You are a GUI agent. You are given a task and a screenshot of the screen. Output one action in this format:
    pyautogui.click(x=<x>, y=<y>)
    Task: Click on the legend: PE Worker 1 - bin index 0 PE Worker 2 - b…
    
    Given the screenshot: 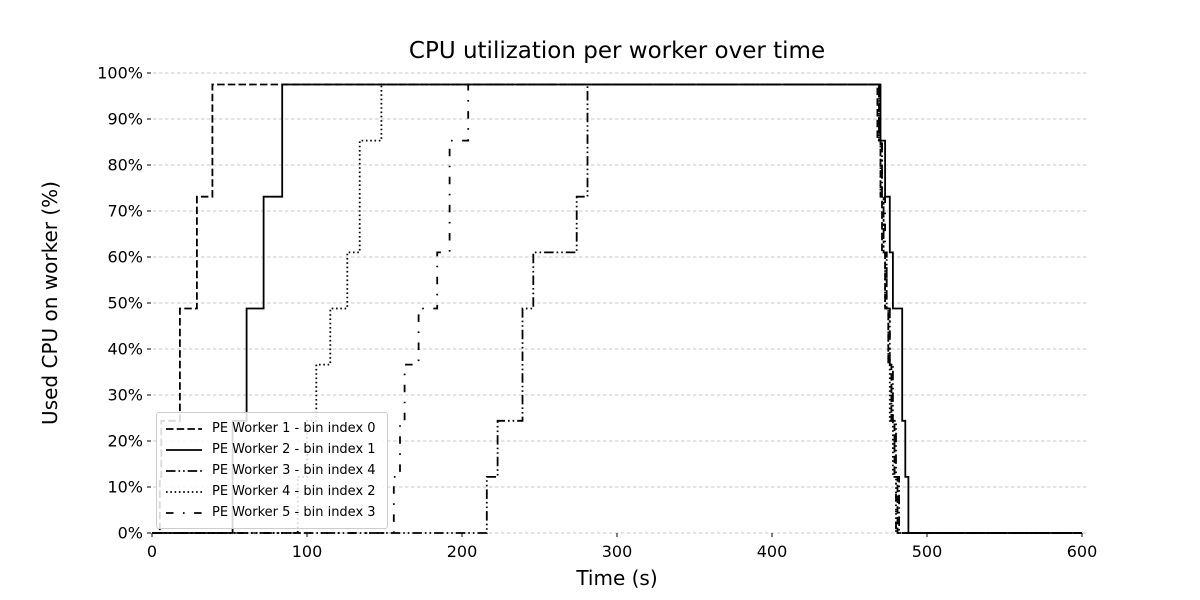 What is the action you would take?
    pyautogui.click(x=272, y=470)
    